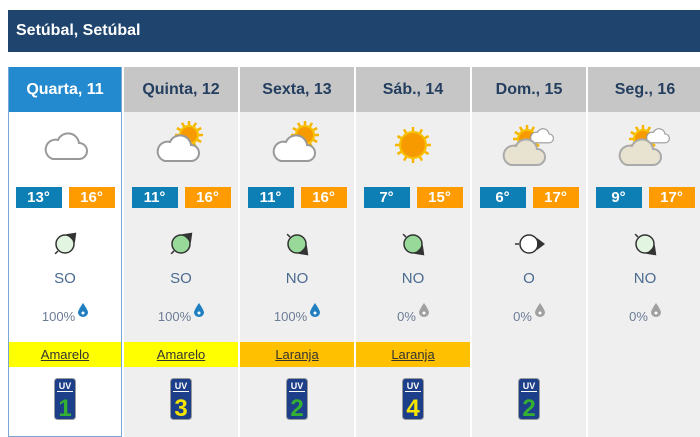  I want to click on wind-direction: O, so click(529, 278).